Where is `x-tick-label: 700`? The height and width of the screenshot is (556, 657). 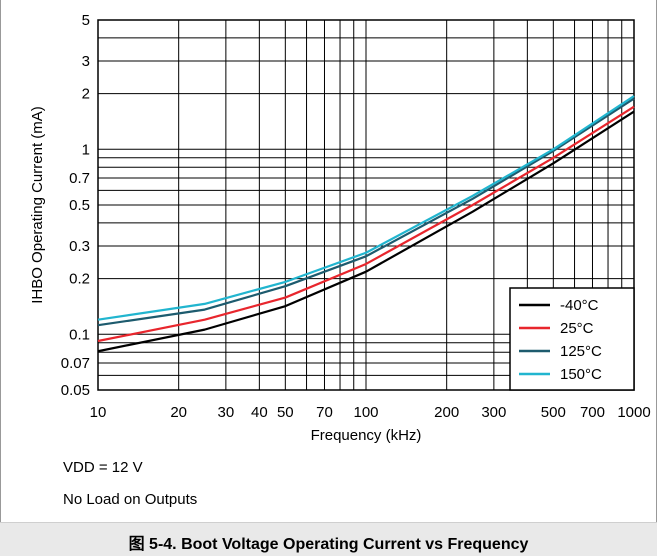 x-tick-label: 700 is located at coordinates (592, 412).